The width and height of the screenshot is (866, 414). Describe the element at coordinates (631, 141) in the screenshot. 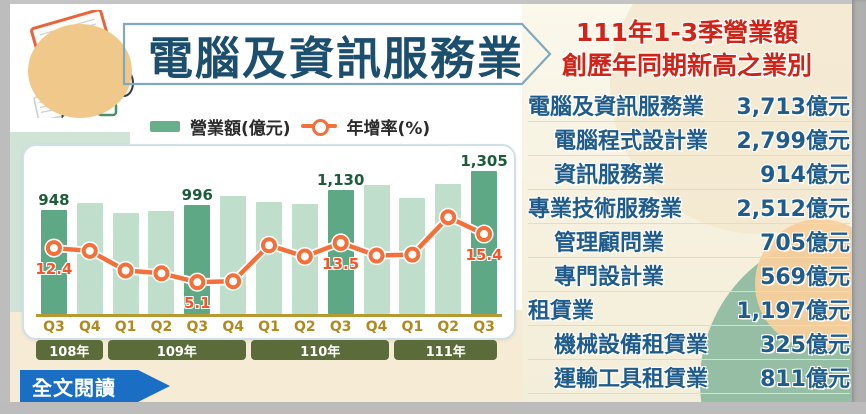

I see `industry-name: 電腦程式設計業` at that location.